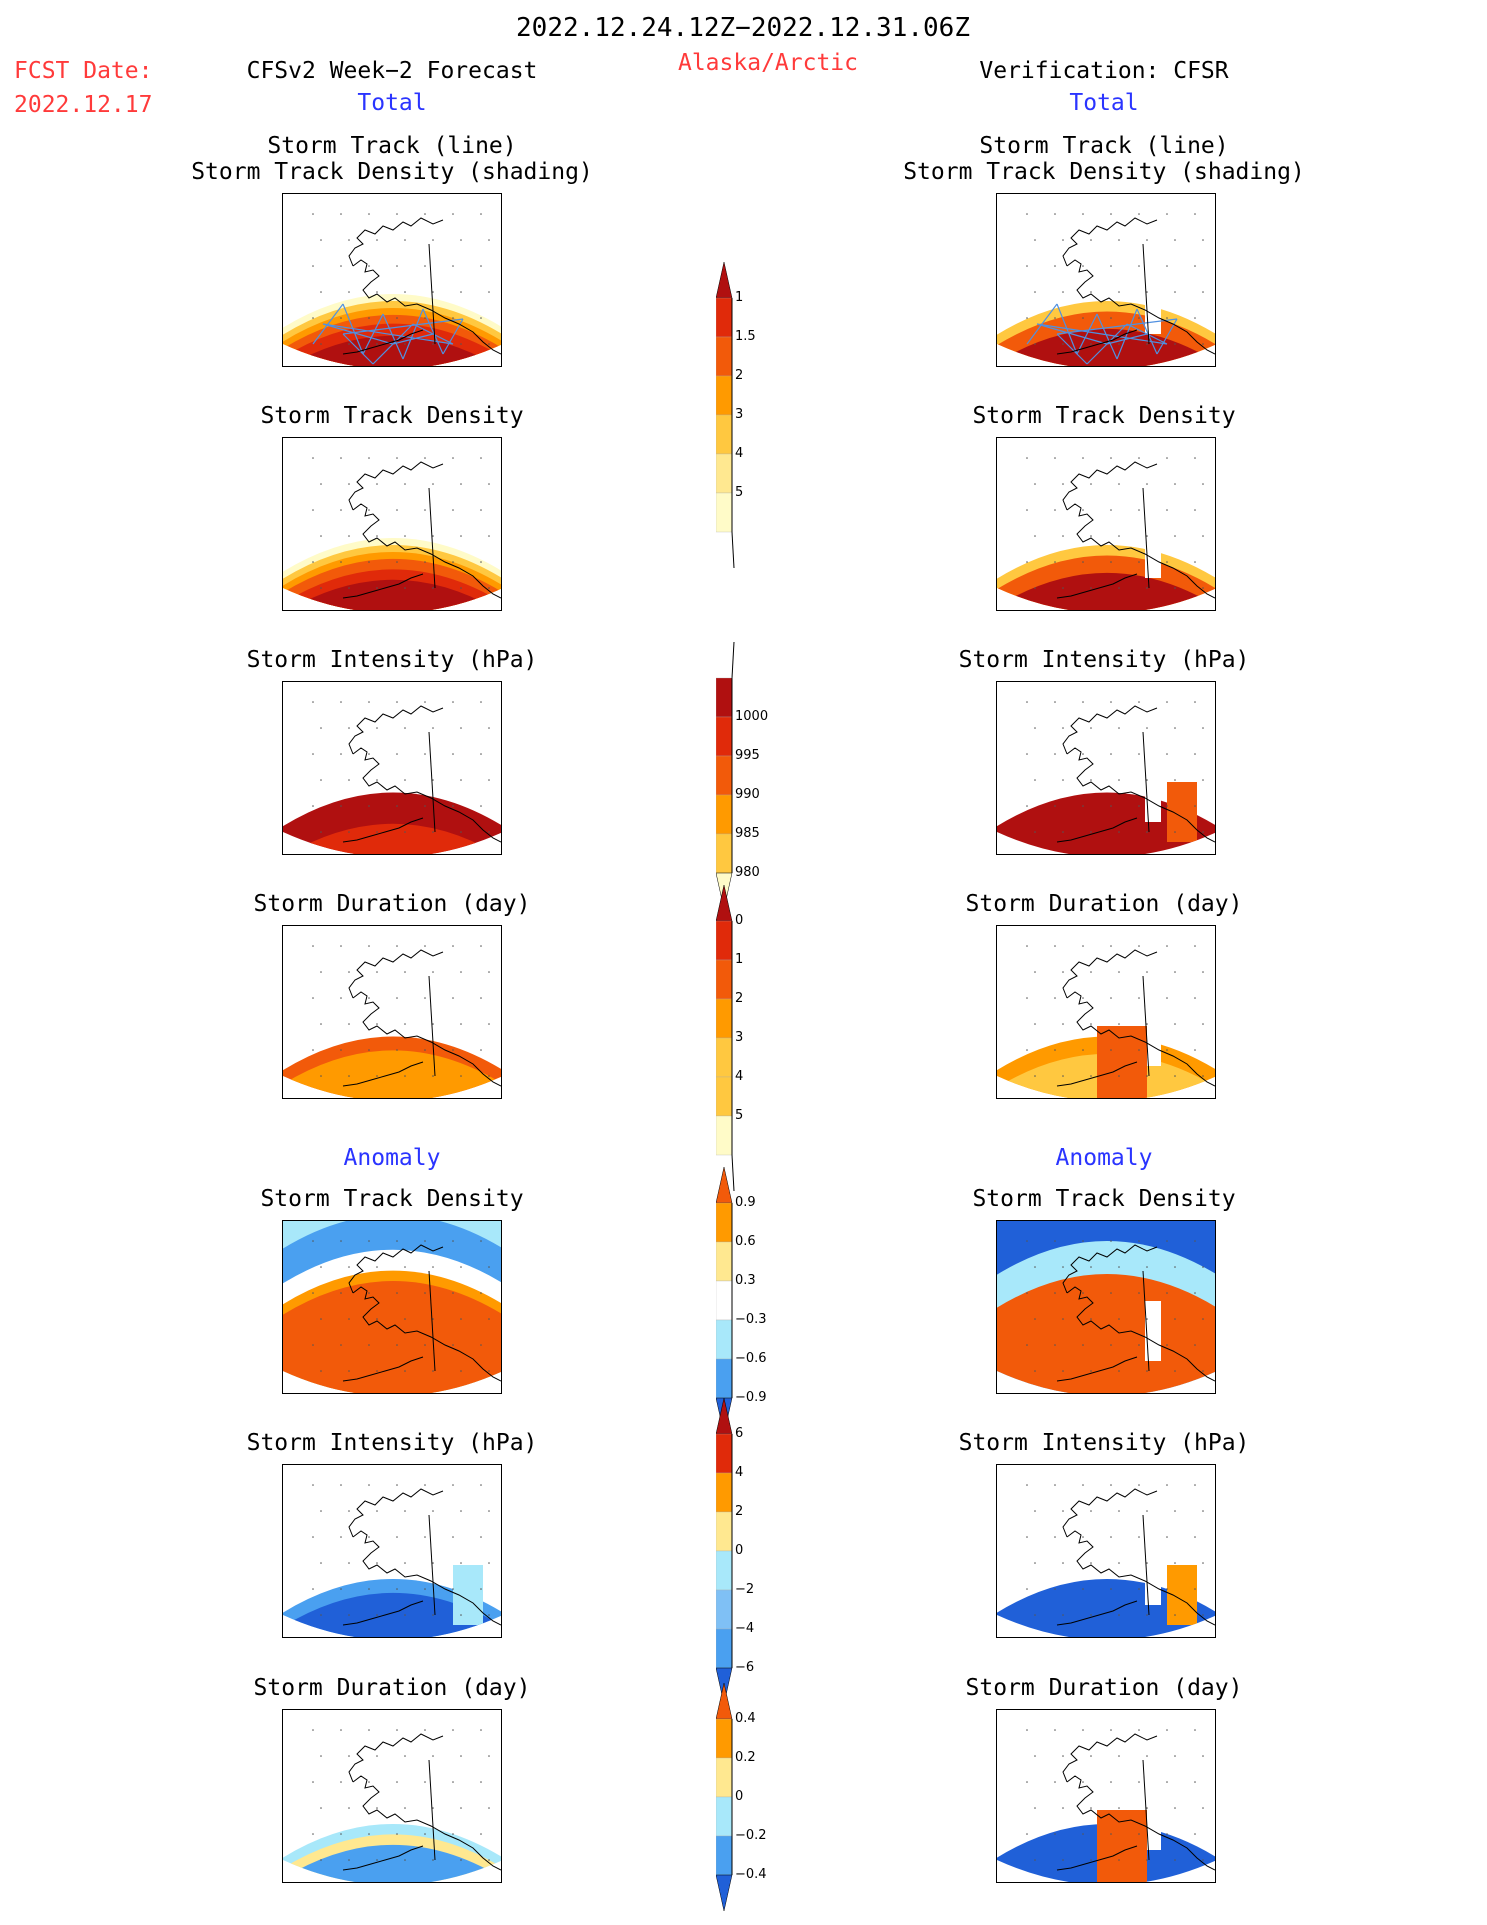 Image resolution: width=1487 pixels, height=1925 pixels. Describe the element at coordinates (745, 1280) in the screenshot. I see `colorbar-tick-label: 0.3` at that location.